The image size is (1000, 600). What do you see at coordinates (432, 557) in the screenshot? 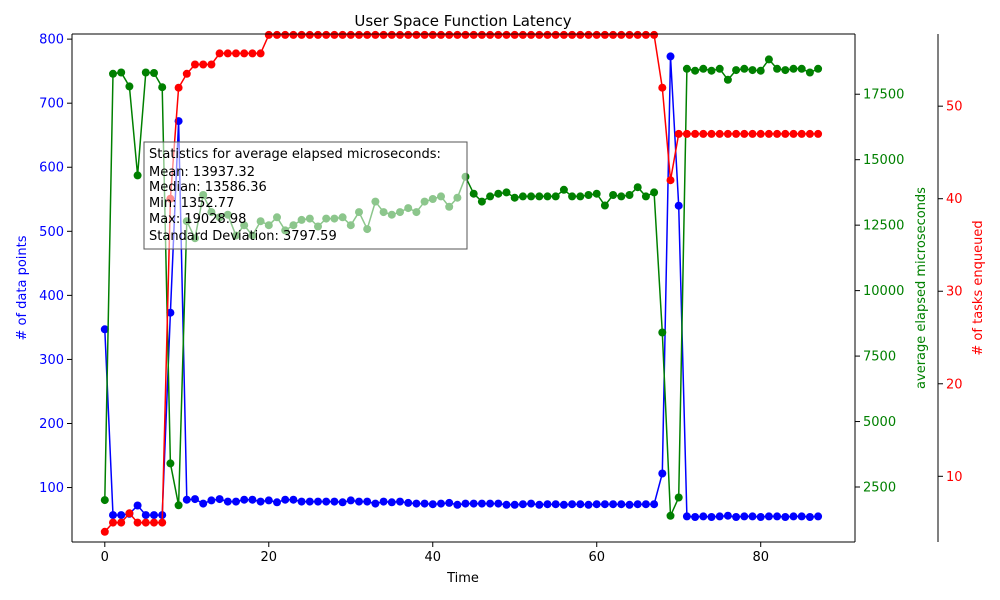
I see `x-tick-label: 40` at bounding box center [432, 557].